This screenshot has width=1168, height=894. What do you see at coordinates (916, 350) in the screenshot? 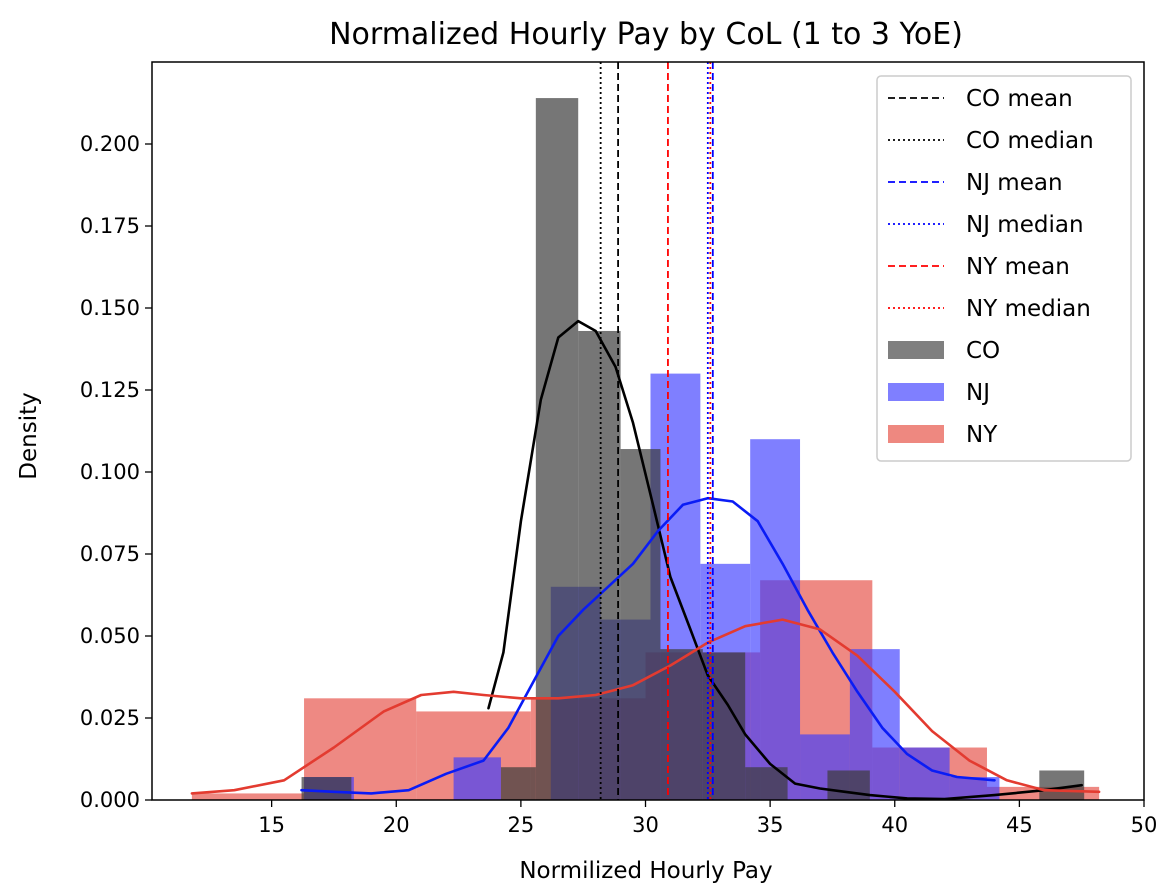
I see `legend-swatch-co` at bounding box center [916, 350].